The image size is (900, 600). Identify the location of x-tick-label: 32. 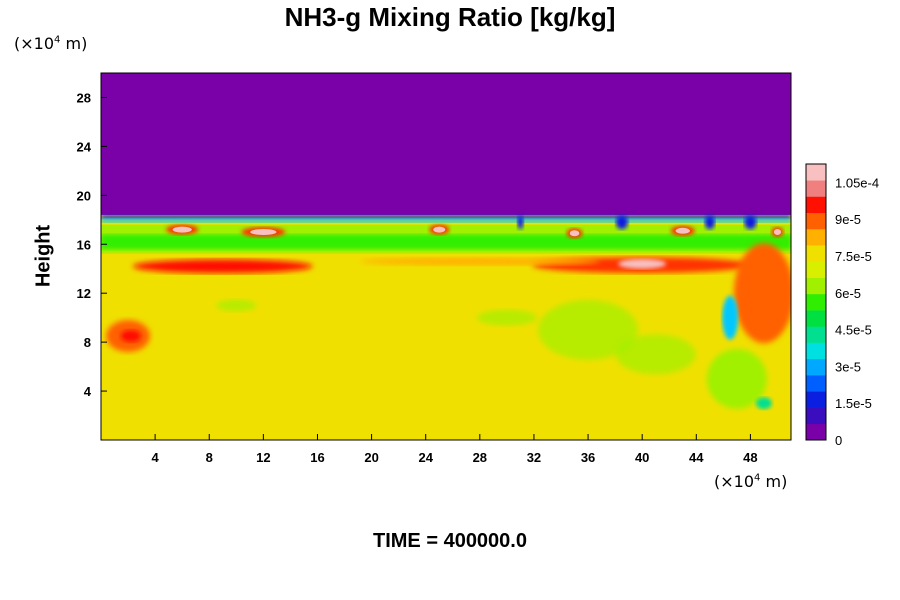
(534, 457).